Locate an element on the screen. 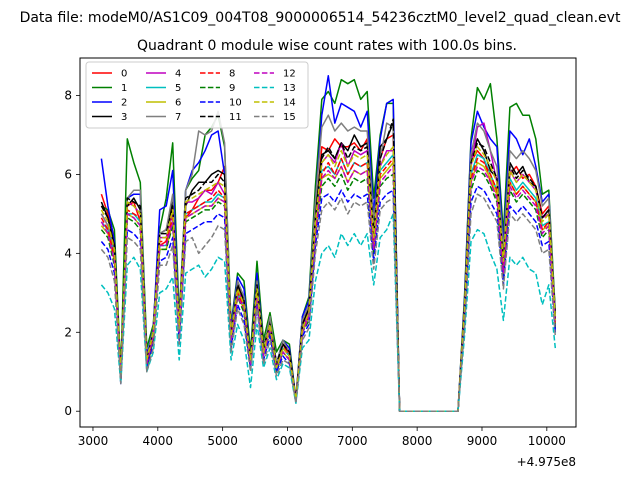 The height and width of the screenshot is (480, 640). legend-box is located at coordinates (197, 95).